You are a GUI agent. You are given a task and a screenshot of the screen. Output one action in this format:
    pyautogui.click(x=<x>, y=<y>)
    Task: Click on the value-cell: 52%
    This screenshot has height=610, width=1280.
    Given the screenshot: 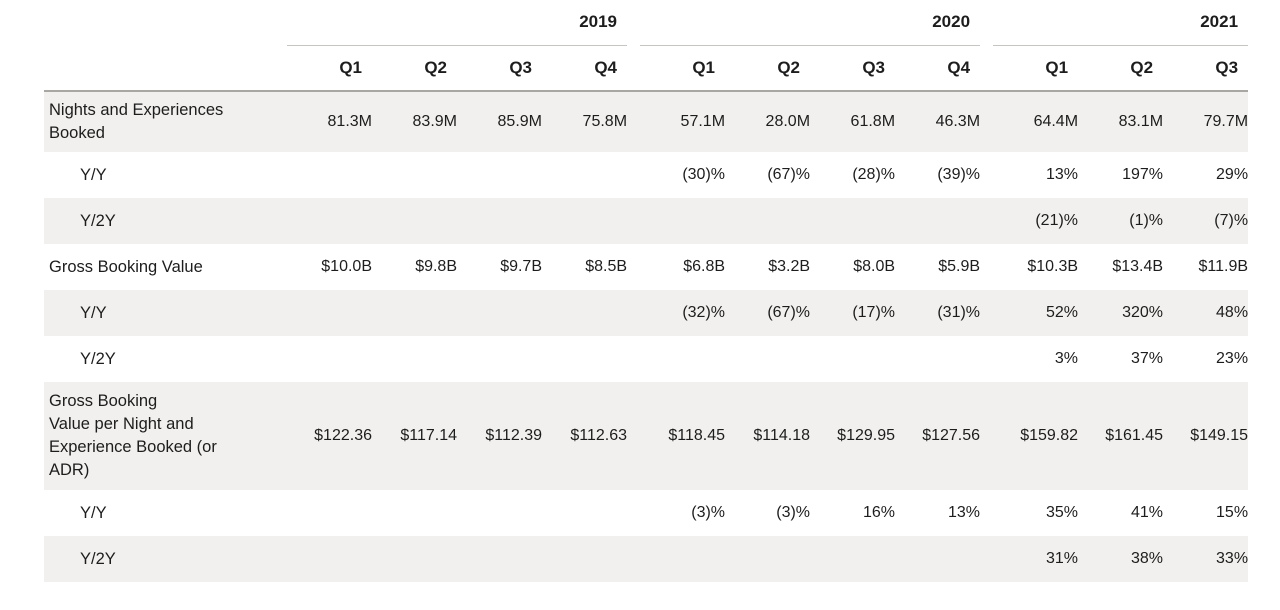 What is the action you would take?
    pyautogui.click(x=1062, y=312)
    